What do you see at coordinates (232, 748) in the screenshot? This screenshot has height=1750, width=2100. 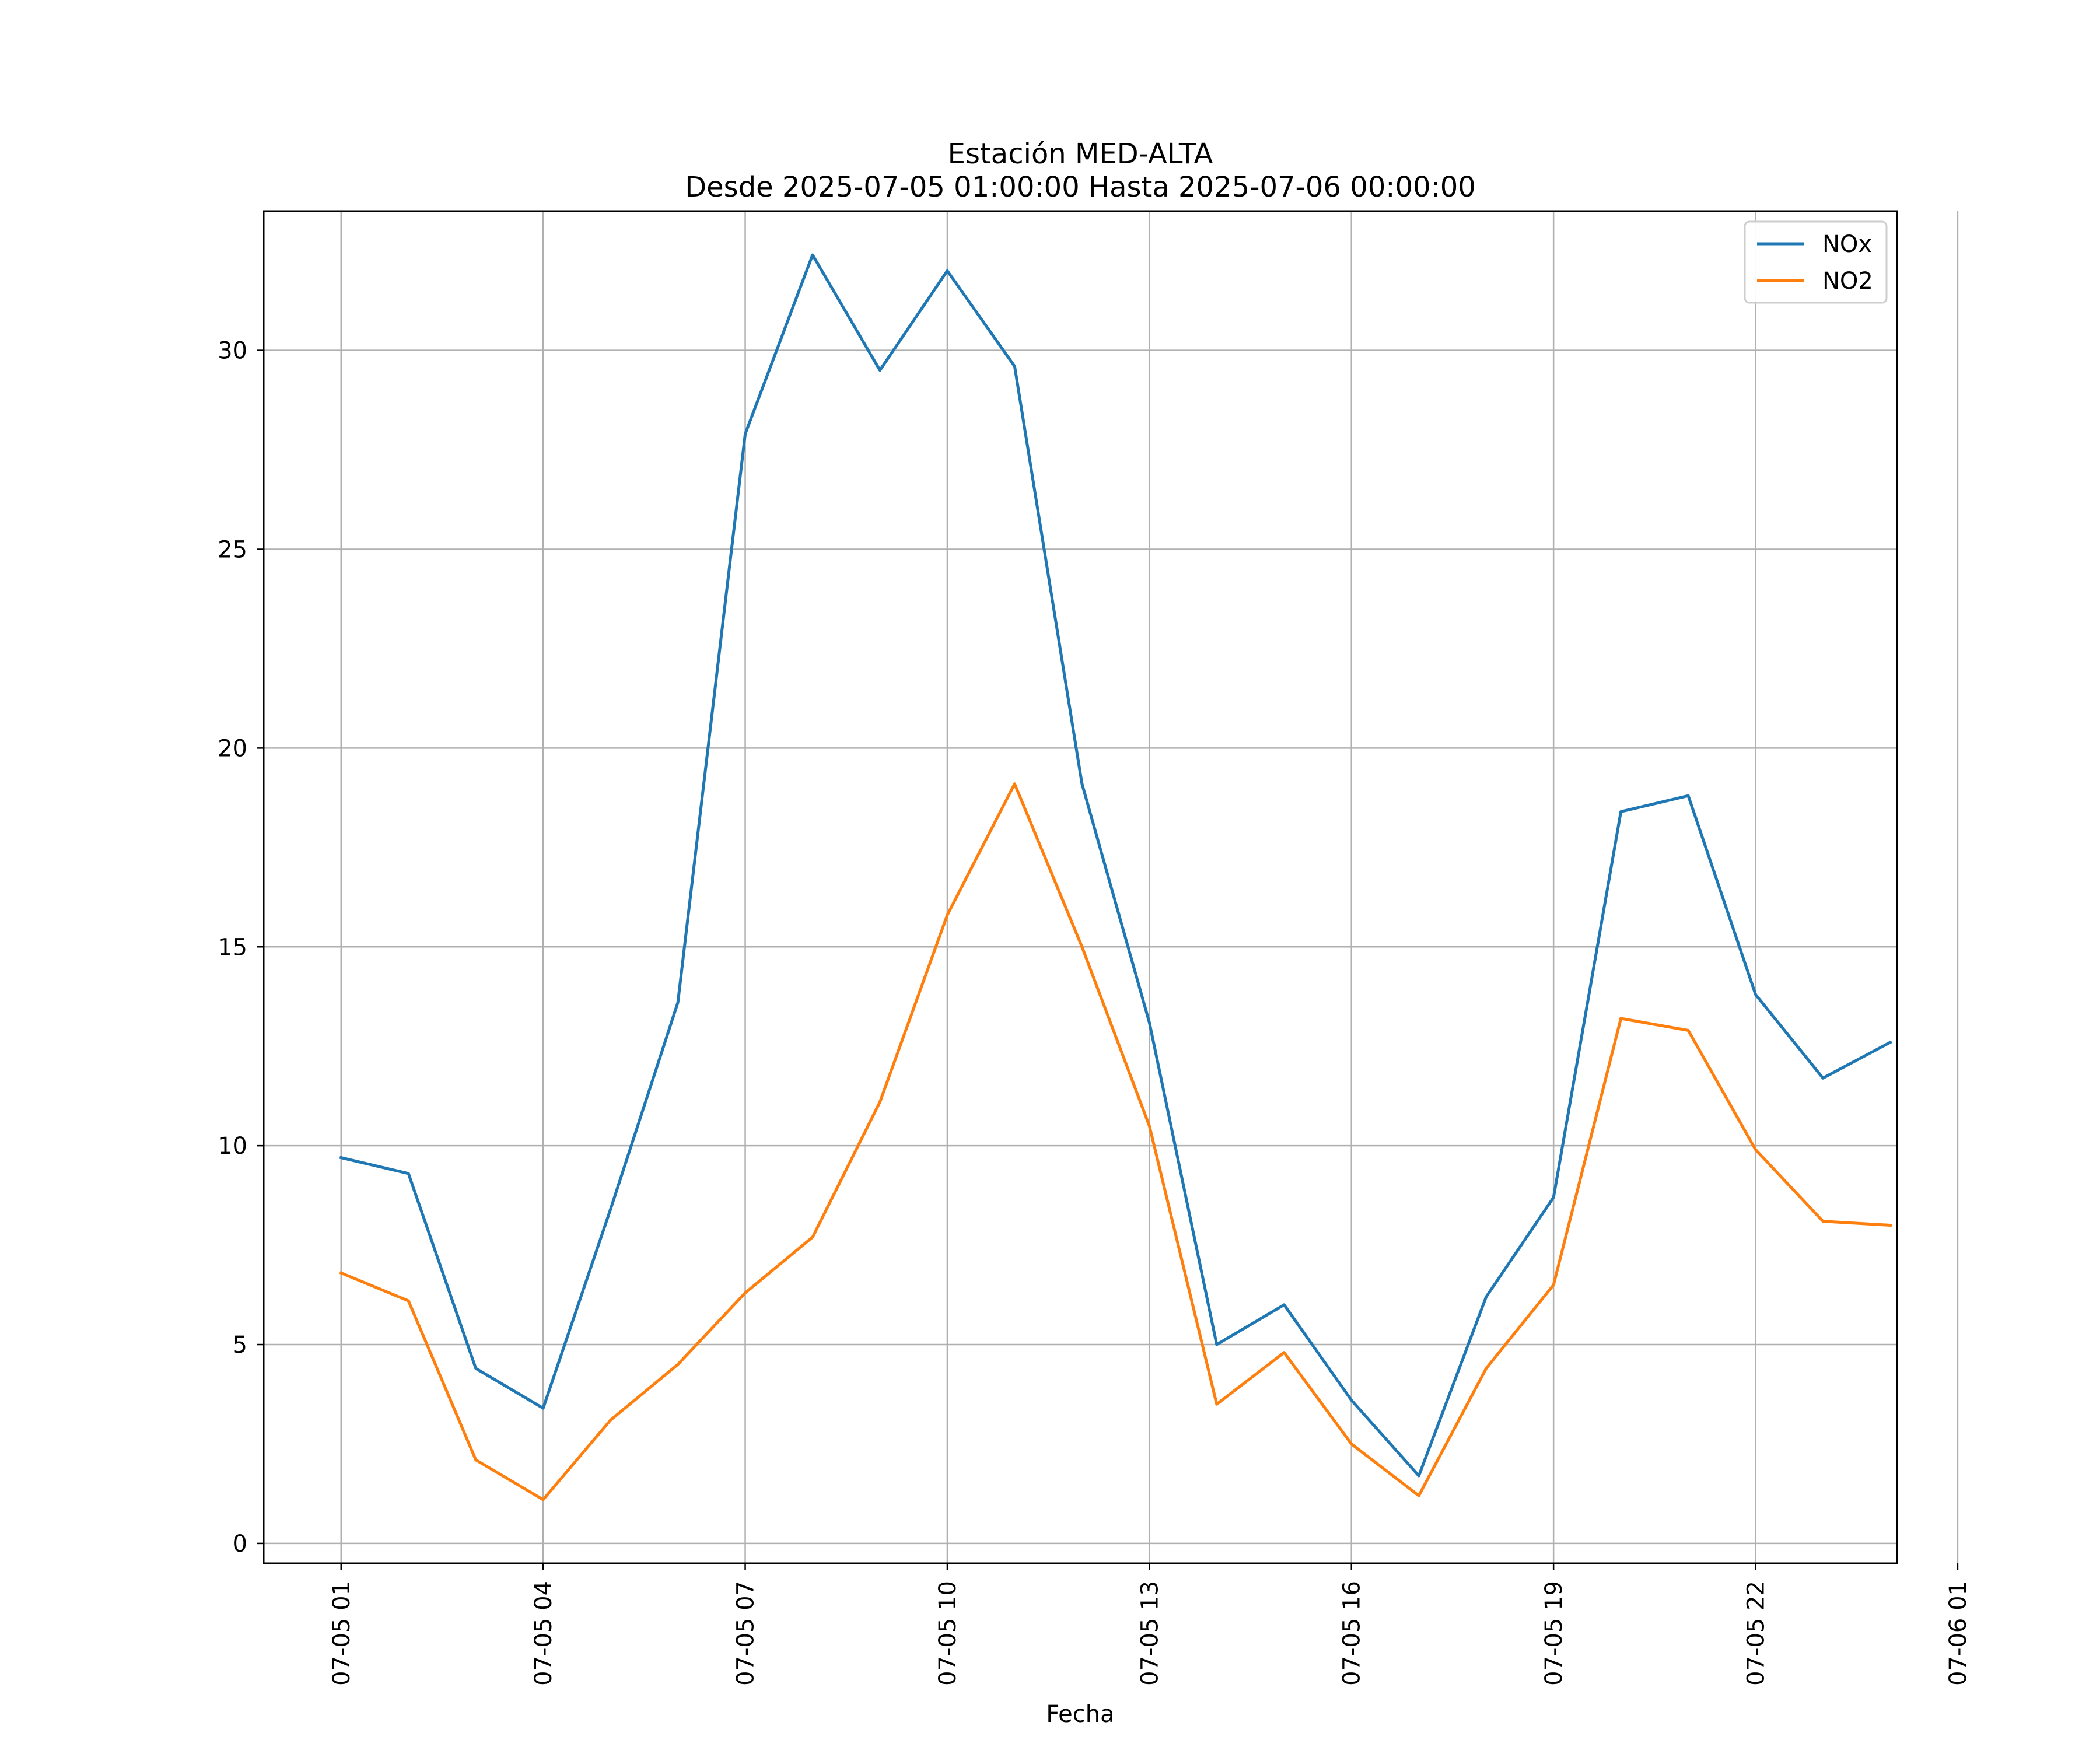 I see `y-tick-label: 20` at bounding box center [232, 748].